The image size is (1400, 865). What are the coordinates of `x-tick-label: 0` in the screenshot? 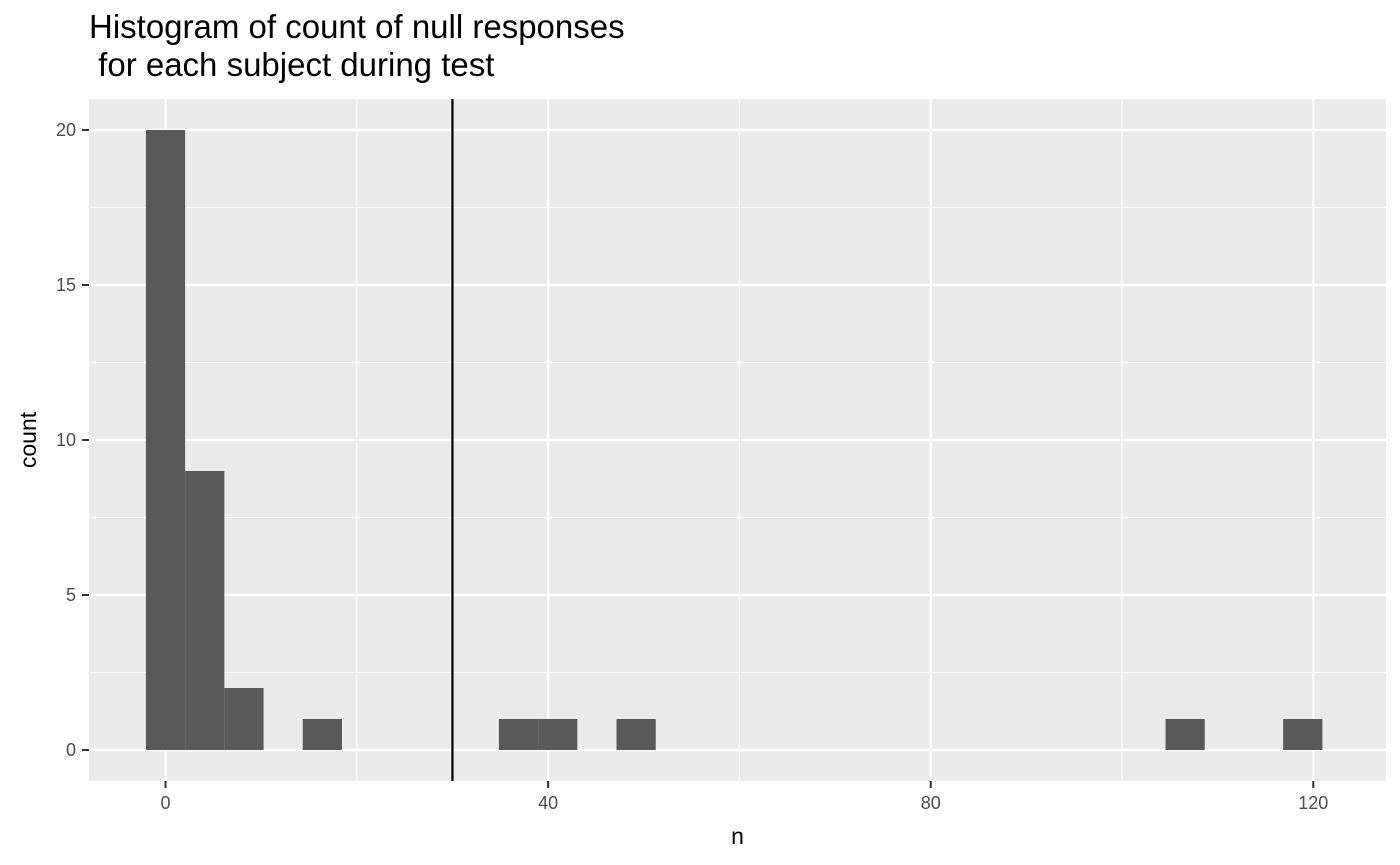 It's located at (166, 803).